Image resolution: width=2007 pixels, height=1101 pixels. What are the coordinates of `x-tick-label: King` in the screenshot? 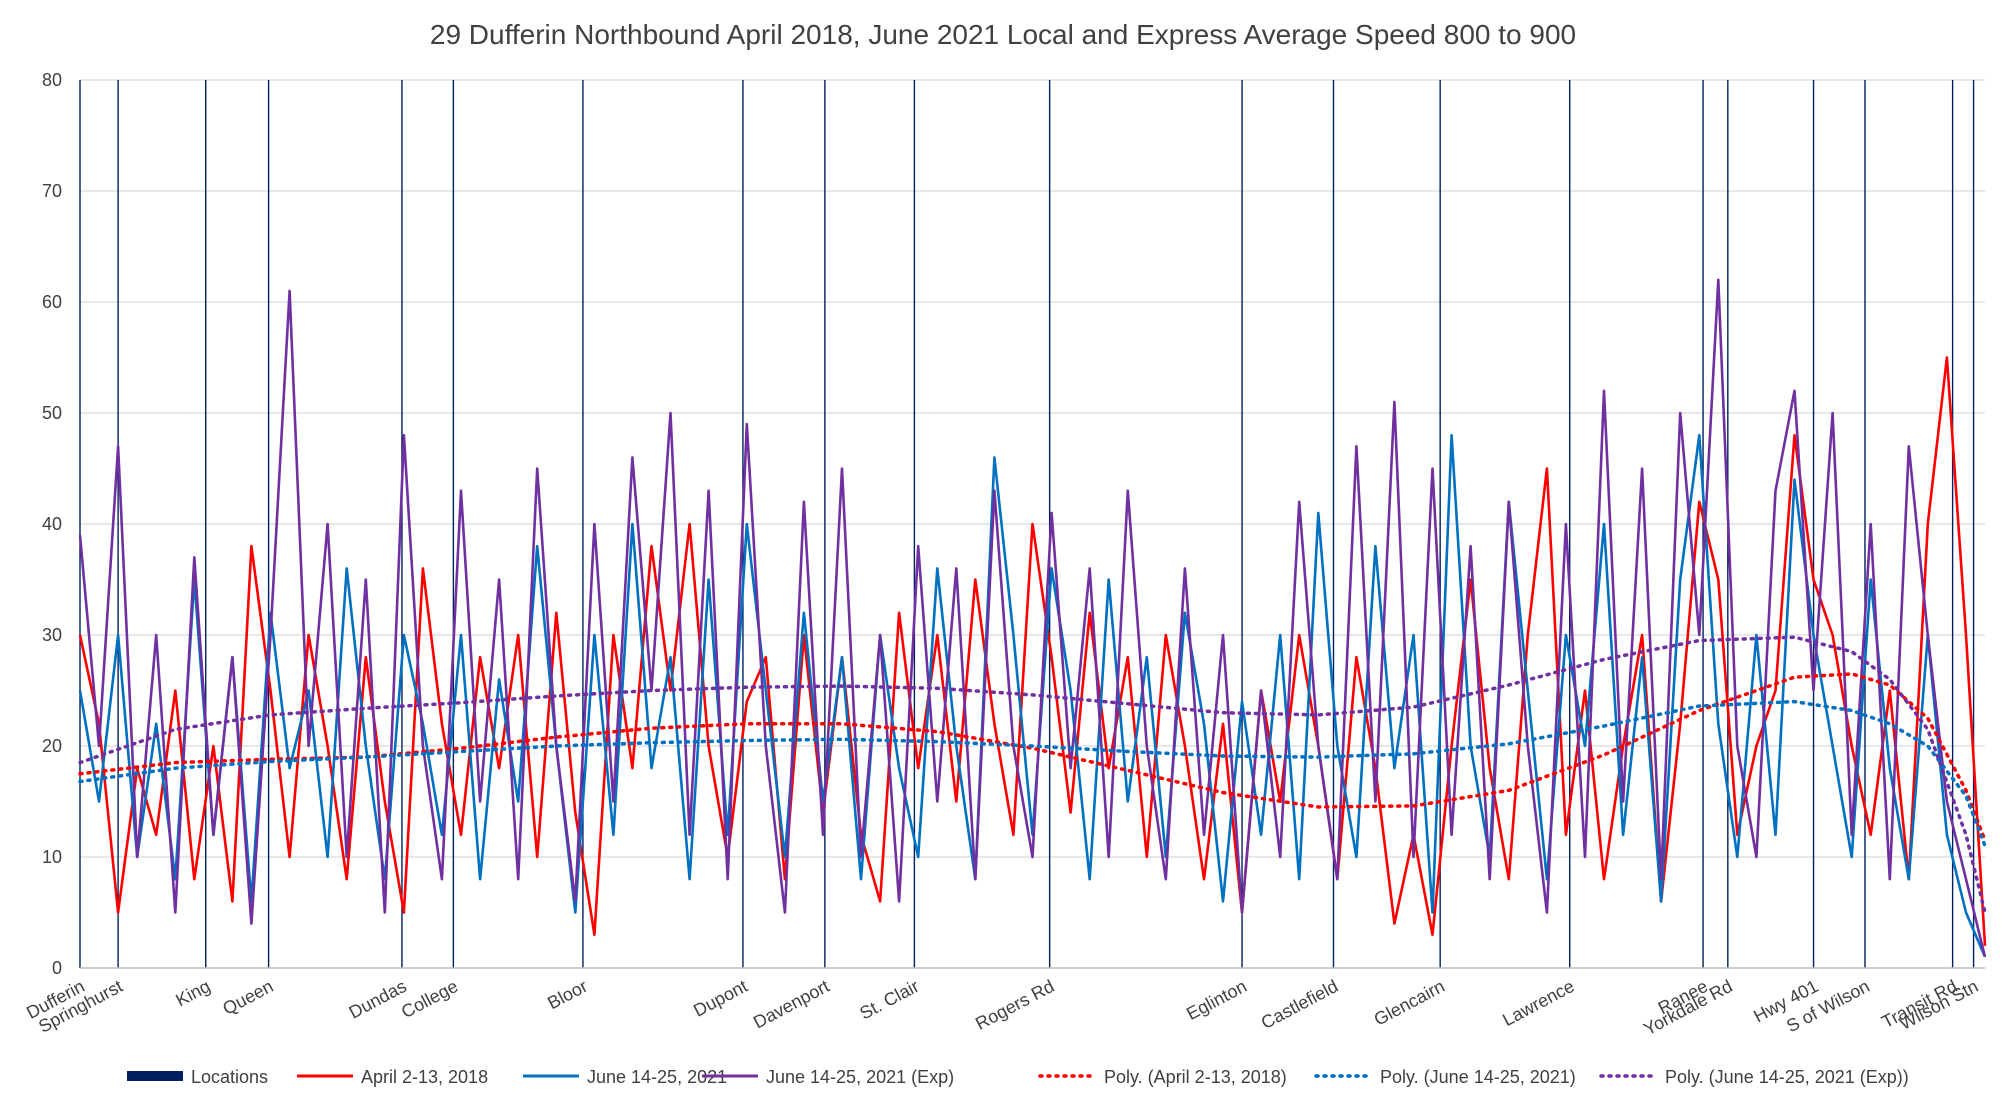 It's located at (192, 993).